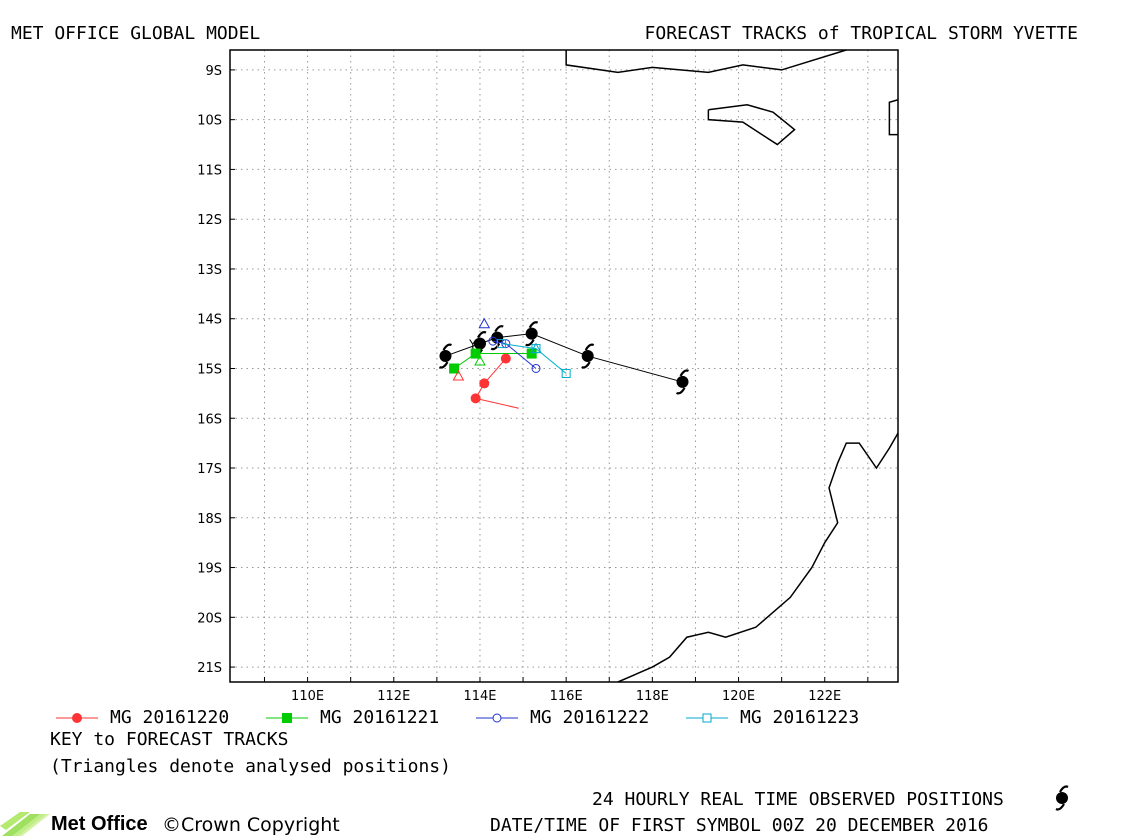 The image size is (1130, 840). Describe the element at coordinates (251, 825) in the screenshot. I see `crown-copyright: ©Crown Copyright` at that location.